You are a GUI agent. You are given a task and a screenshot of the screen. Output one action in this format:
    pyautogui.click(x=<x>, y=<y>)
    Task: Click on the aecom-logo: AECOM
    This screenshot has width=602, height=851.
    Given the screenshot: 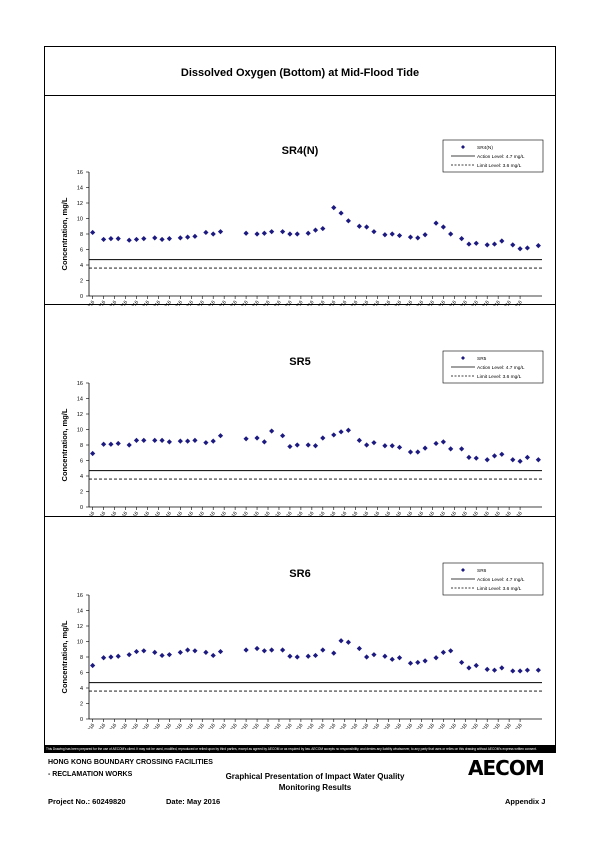 What is the action you would take?
    pyautogui.click(x=506, y=768)
    